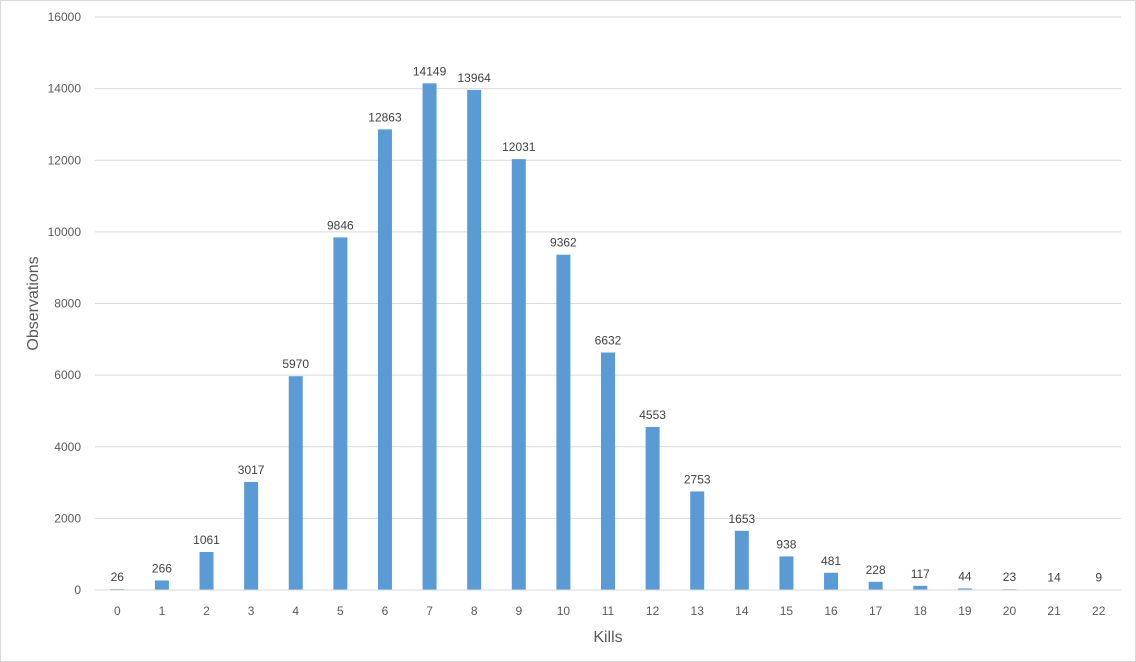 This screenshot has height=662, width=1136. What do you see at coordinates (385, 611) in the screenshot?
I see `x-tick-label: 6` at bounding box center [385, 611].